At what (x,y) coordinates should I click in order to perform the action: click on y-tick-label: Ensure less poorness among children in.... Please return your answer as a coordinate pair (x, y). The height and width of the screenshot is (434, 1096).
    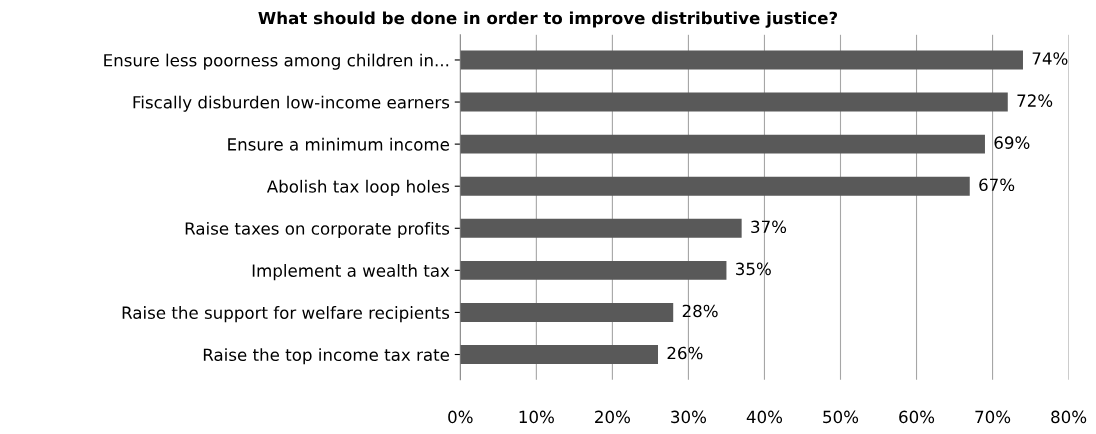
    Looking at the image, I should click on (276, 61).